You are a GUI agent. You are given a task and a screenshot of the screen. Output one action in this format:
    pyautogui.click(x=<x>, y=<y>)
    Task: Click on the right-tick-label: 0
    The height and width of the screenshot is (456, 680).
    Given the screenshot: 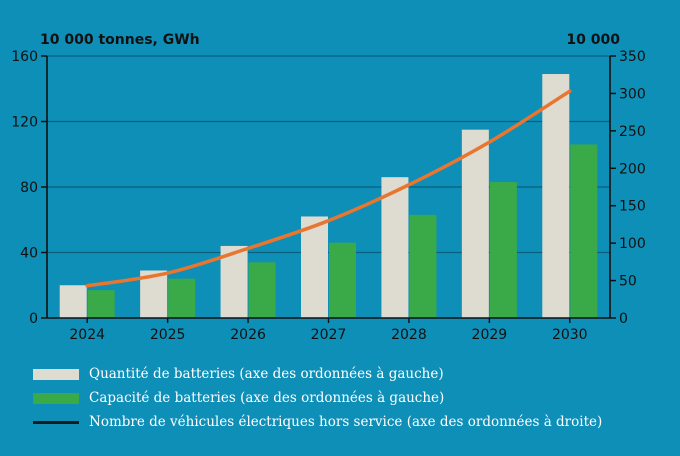 What is the action you would take?
    pyautogui.click(x=623, y=319)
    